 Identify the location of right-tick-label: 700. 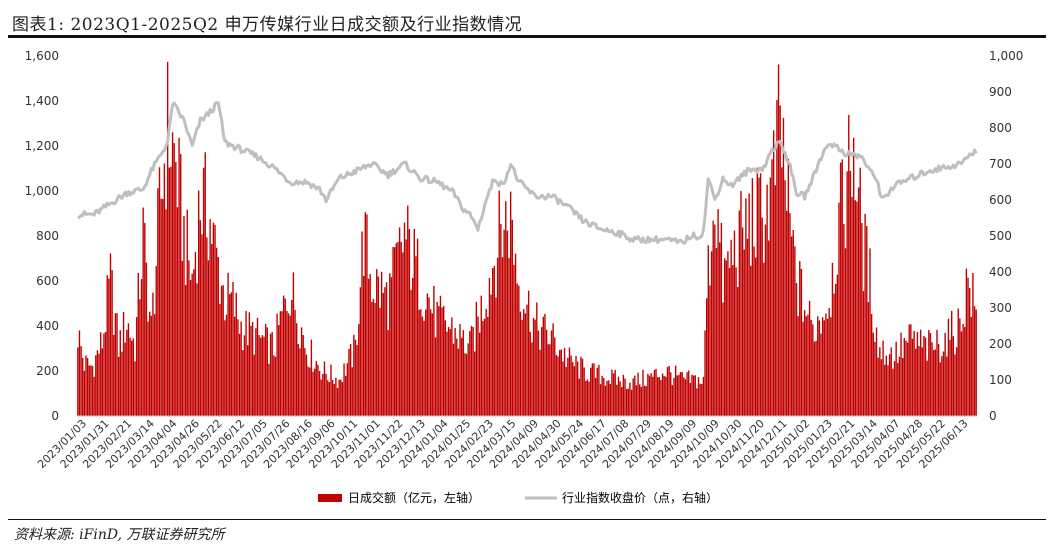
(1000, 164).